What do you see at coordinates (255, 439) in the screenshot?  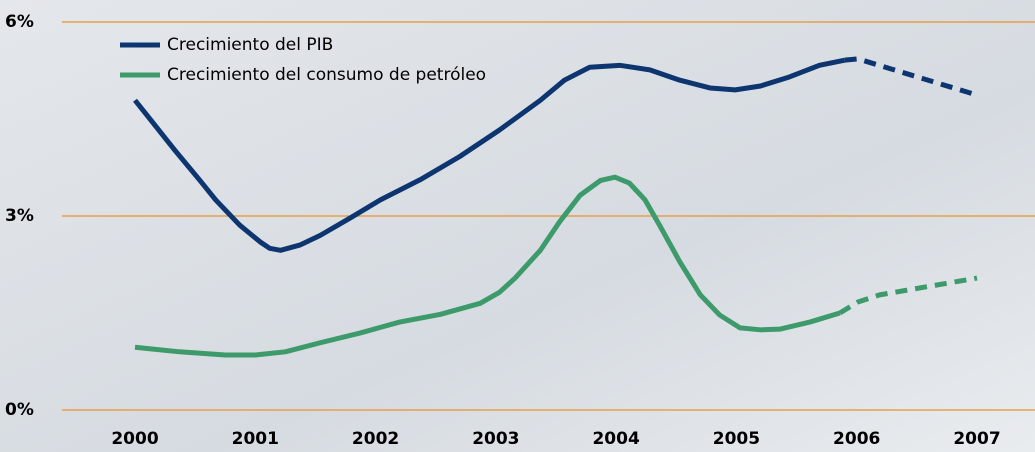 I see `x-tick-label: 2001` at bounding box center [255, 439].